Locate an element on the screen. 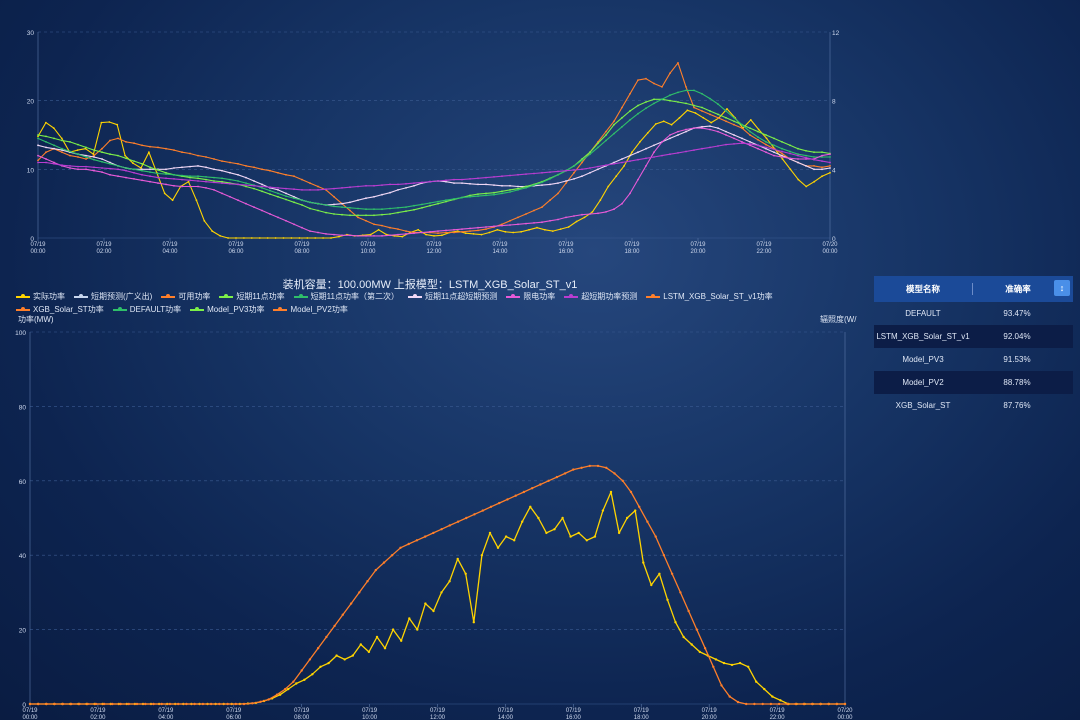 This screenshot has width=1080, height=720. table-row: DEFAULT 93.47% is located at coordinates (973, 313).